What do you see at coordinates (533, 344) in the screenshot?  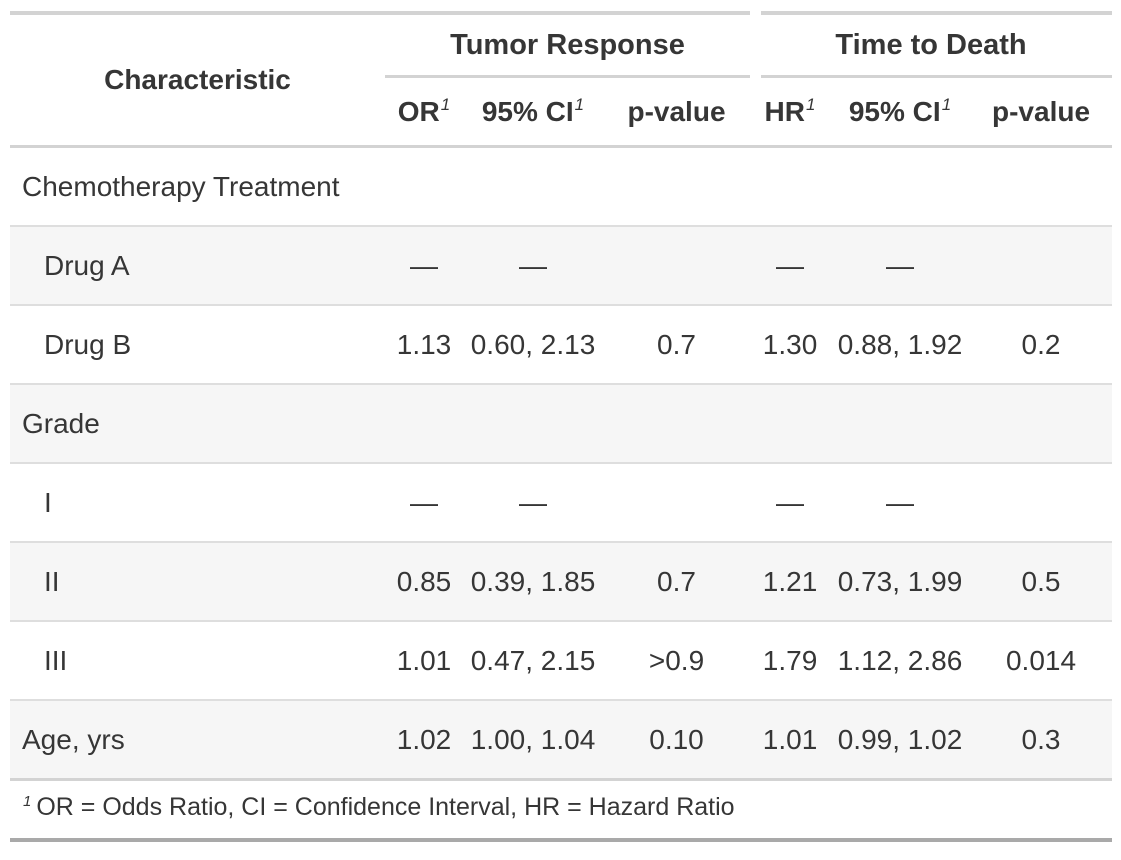 I see `cell-ci: 0.60, 2.13` at bounding box center [533, 344].